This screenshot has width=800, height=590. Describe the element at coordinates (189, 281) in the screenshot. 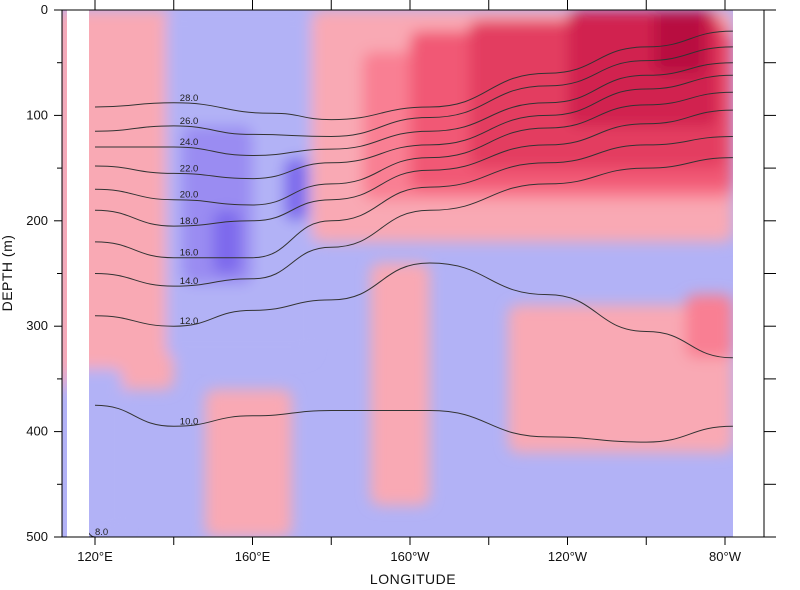

I see `isotherm-label-14.0: 14.0` at that location.